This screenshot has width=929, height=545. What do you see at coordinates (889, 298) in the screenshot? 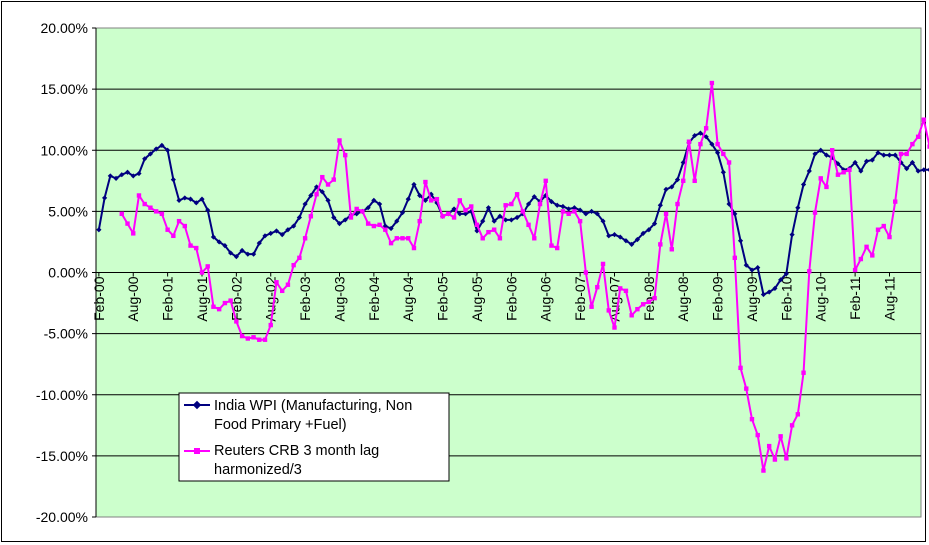
I see `x-tick-label: Aug-11` at bounding box center [889, 298].